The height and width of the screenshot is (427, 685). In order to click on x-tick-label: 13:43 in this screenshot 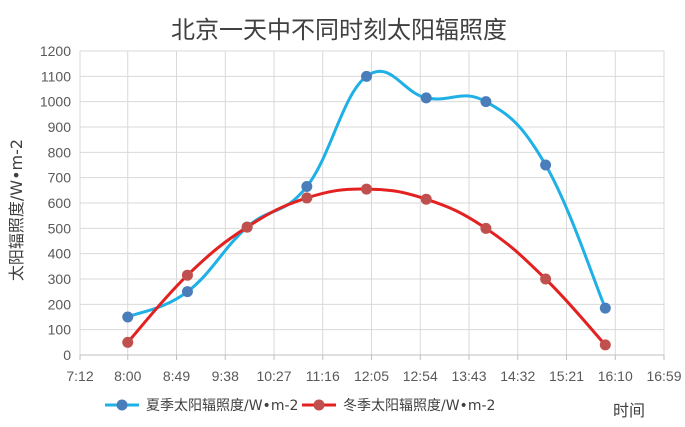, I will do `click(468, 376)`.